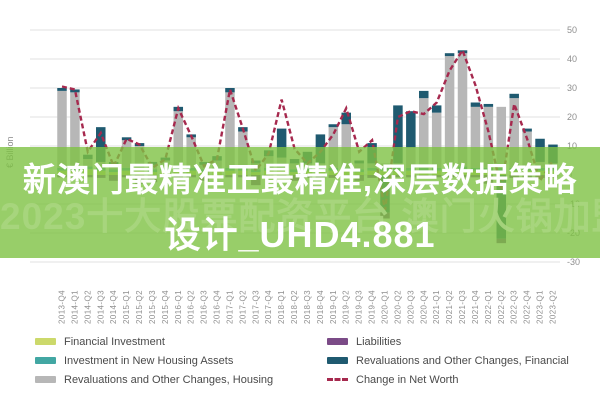 This screenshot has height=400, width=600. I want to click on x-tick-label: 2018-Q4, so click(320, 307).